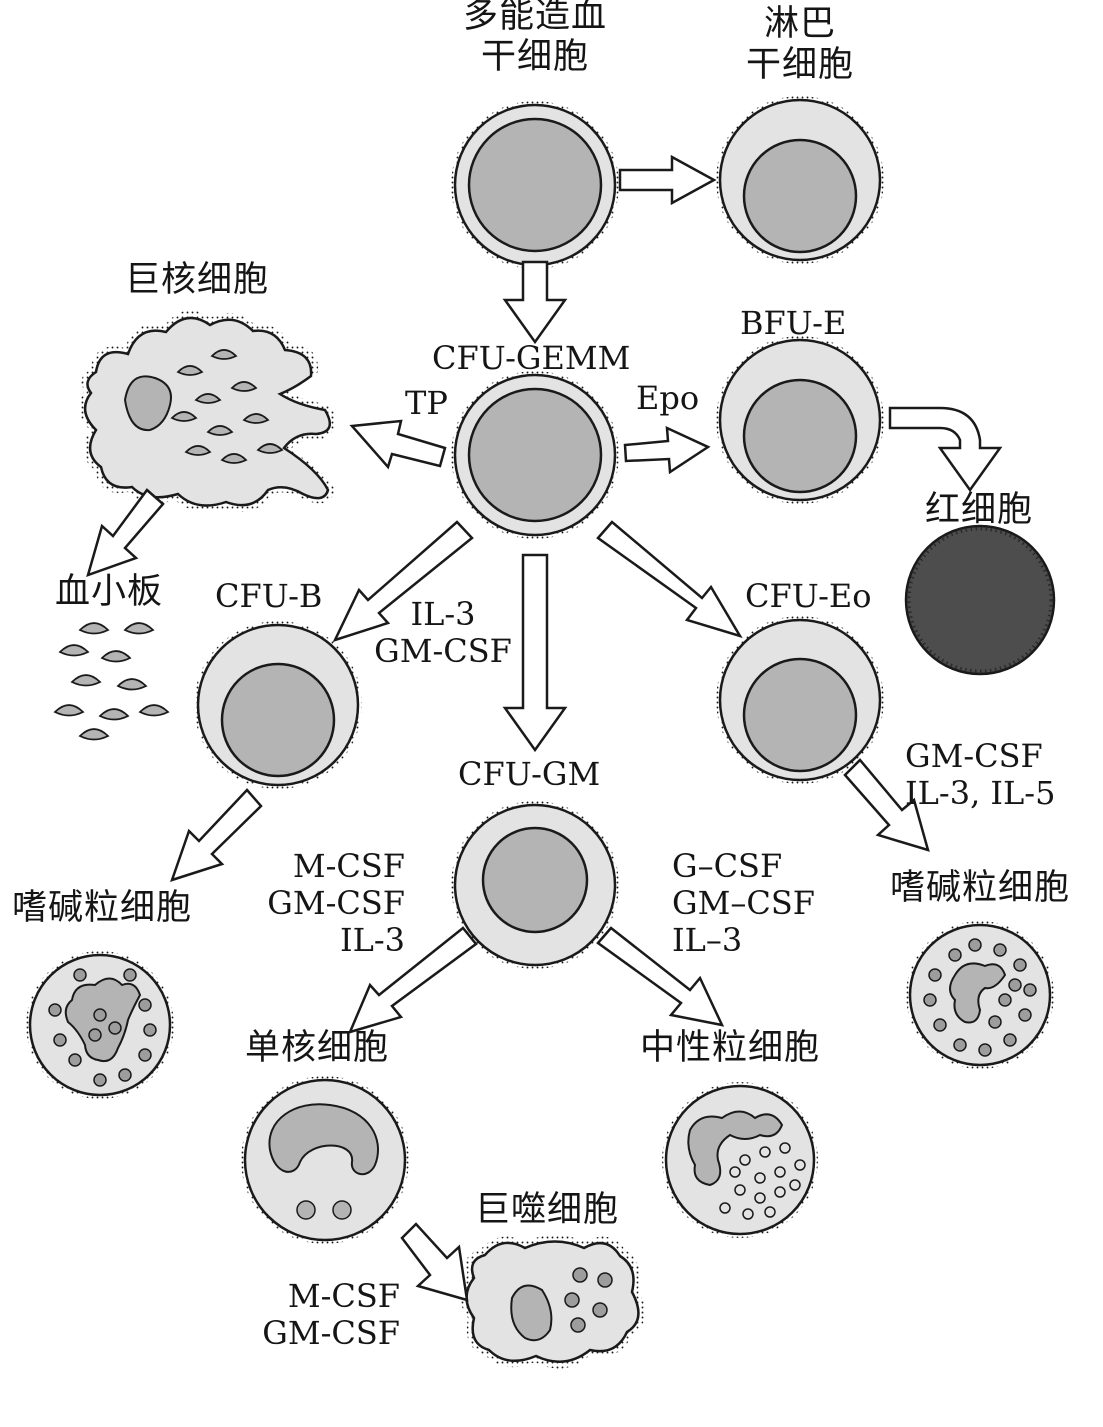 This screenshot has height=1427, width=1103. What do you see at coordinates (799, 64) in the screenshot?
I see `lymphoid-stem-cell-label-line2: 干细胞` at bounding box center [799, 64].